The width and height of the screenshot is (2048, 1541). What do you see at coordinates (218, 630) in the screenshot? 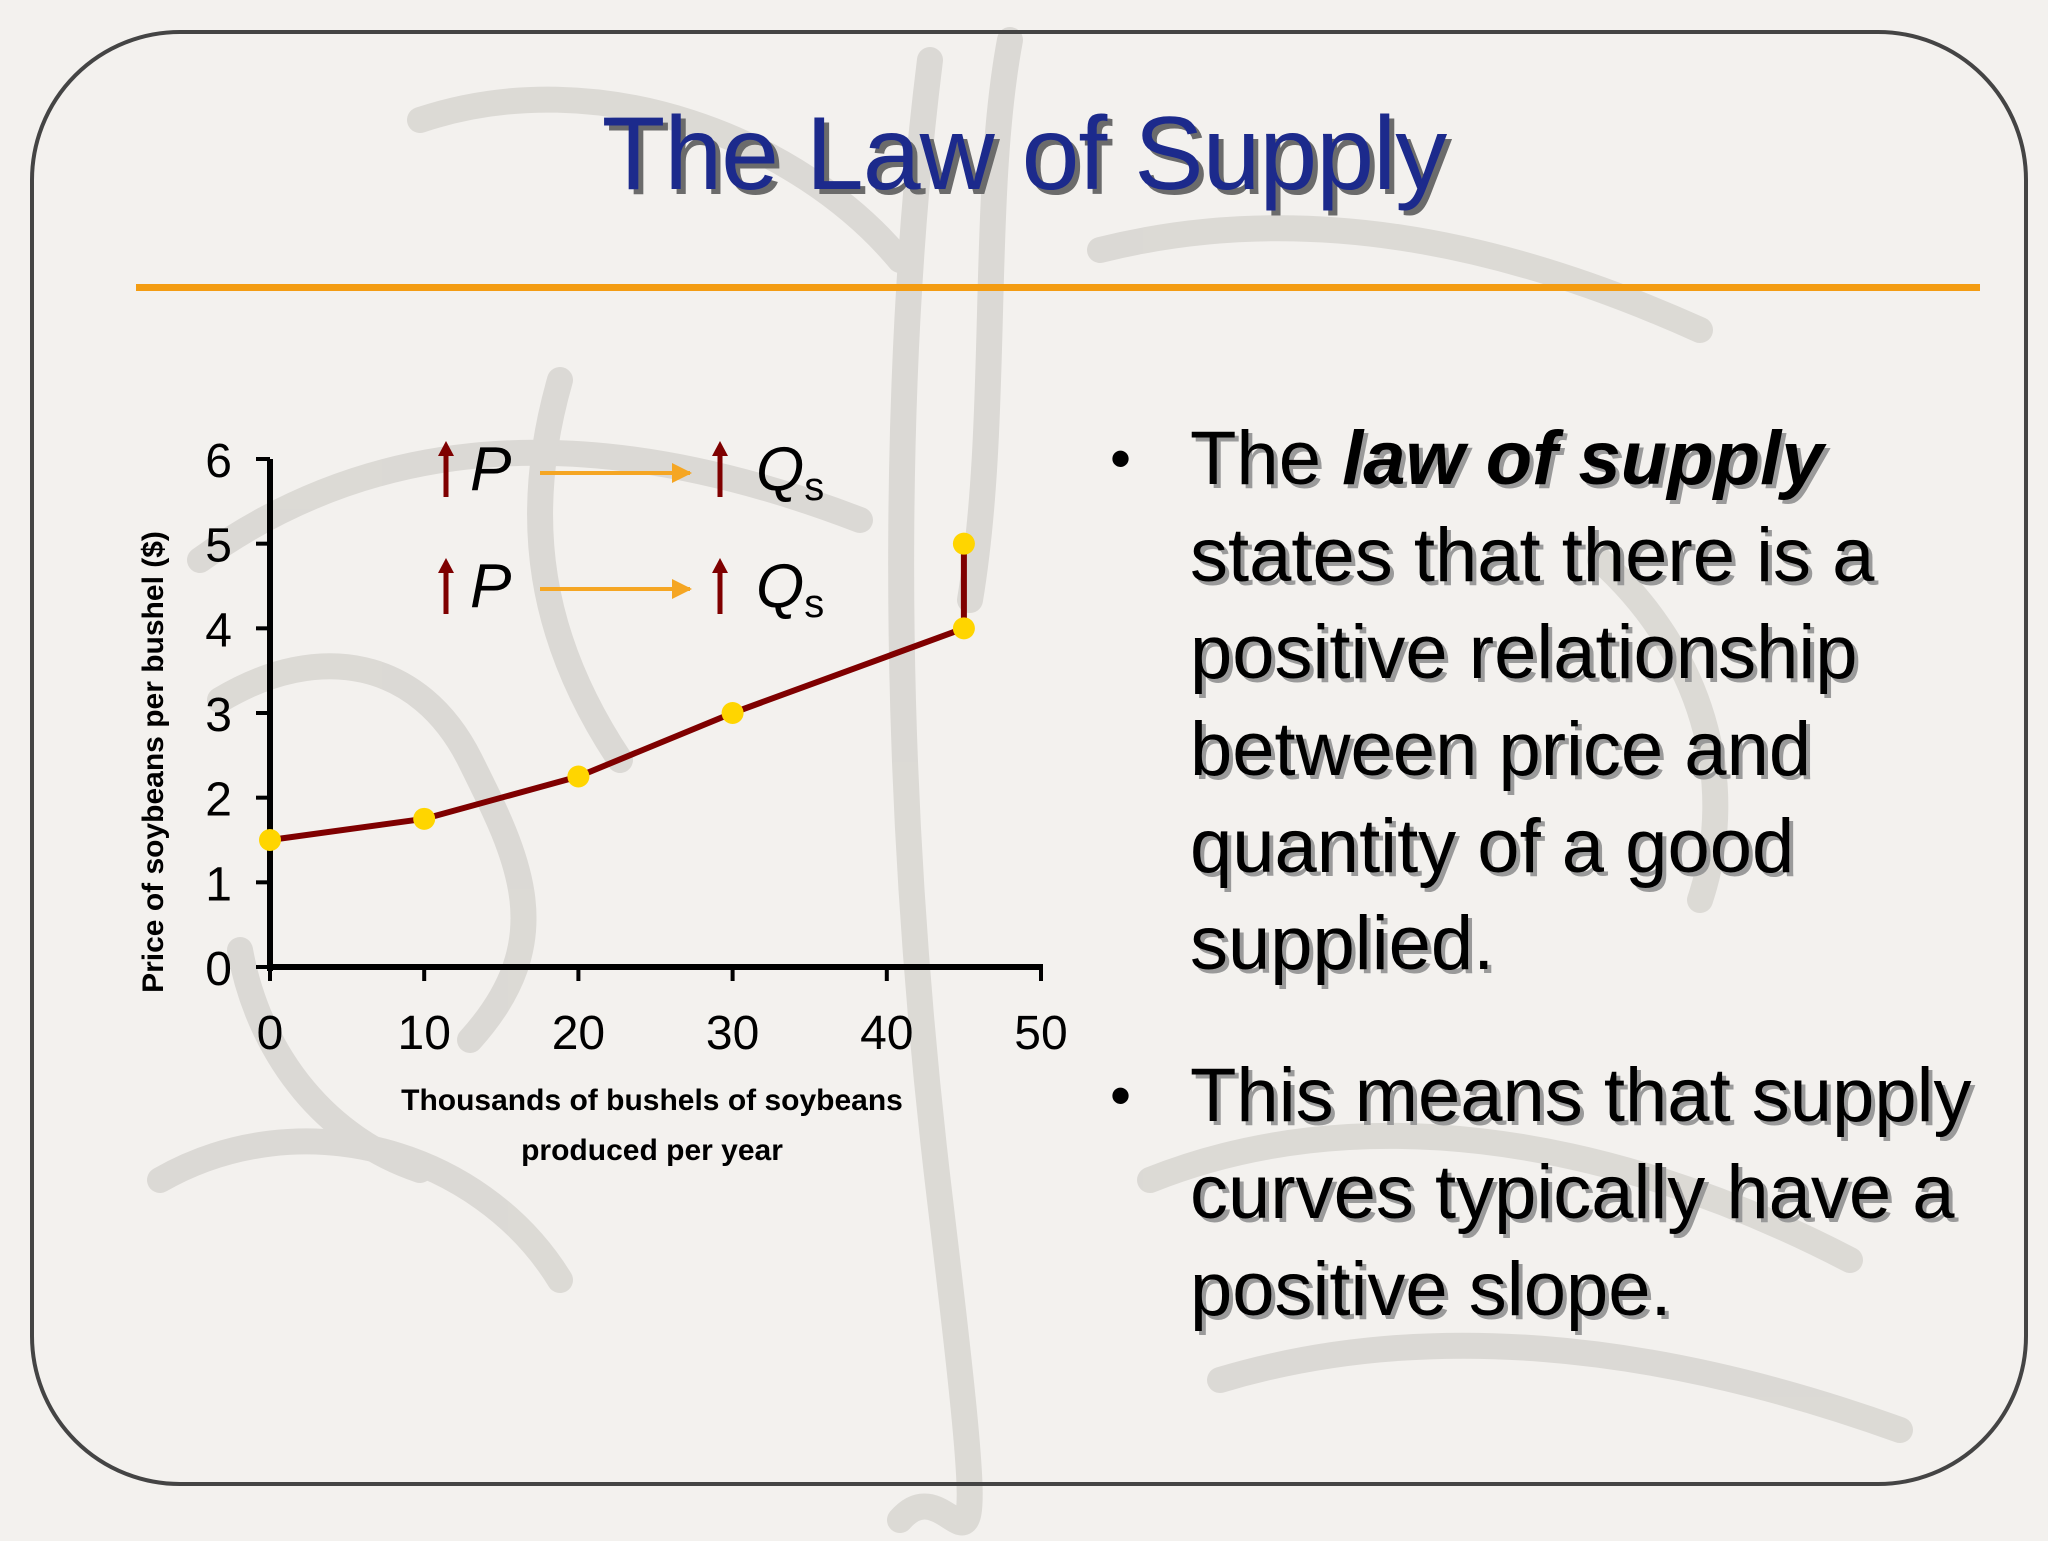
I see `y-tick-label: 4` at bounding box center [218, 630].